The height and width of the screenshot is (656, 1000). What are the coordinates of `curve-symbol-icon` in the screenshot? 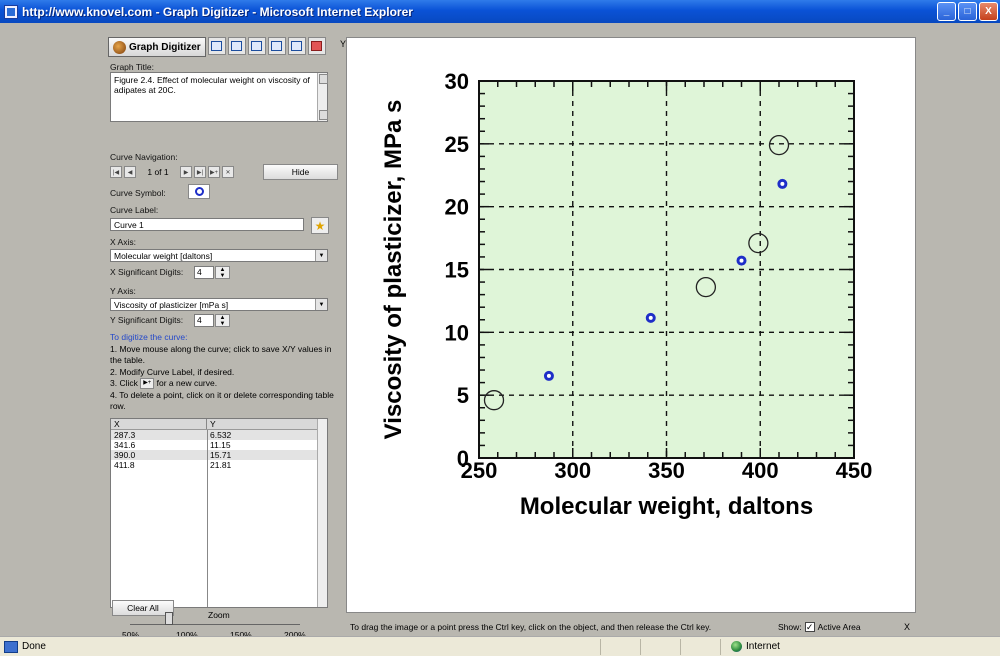 It's located at (199, 191).